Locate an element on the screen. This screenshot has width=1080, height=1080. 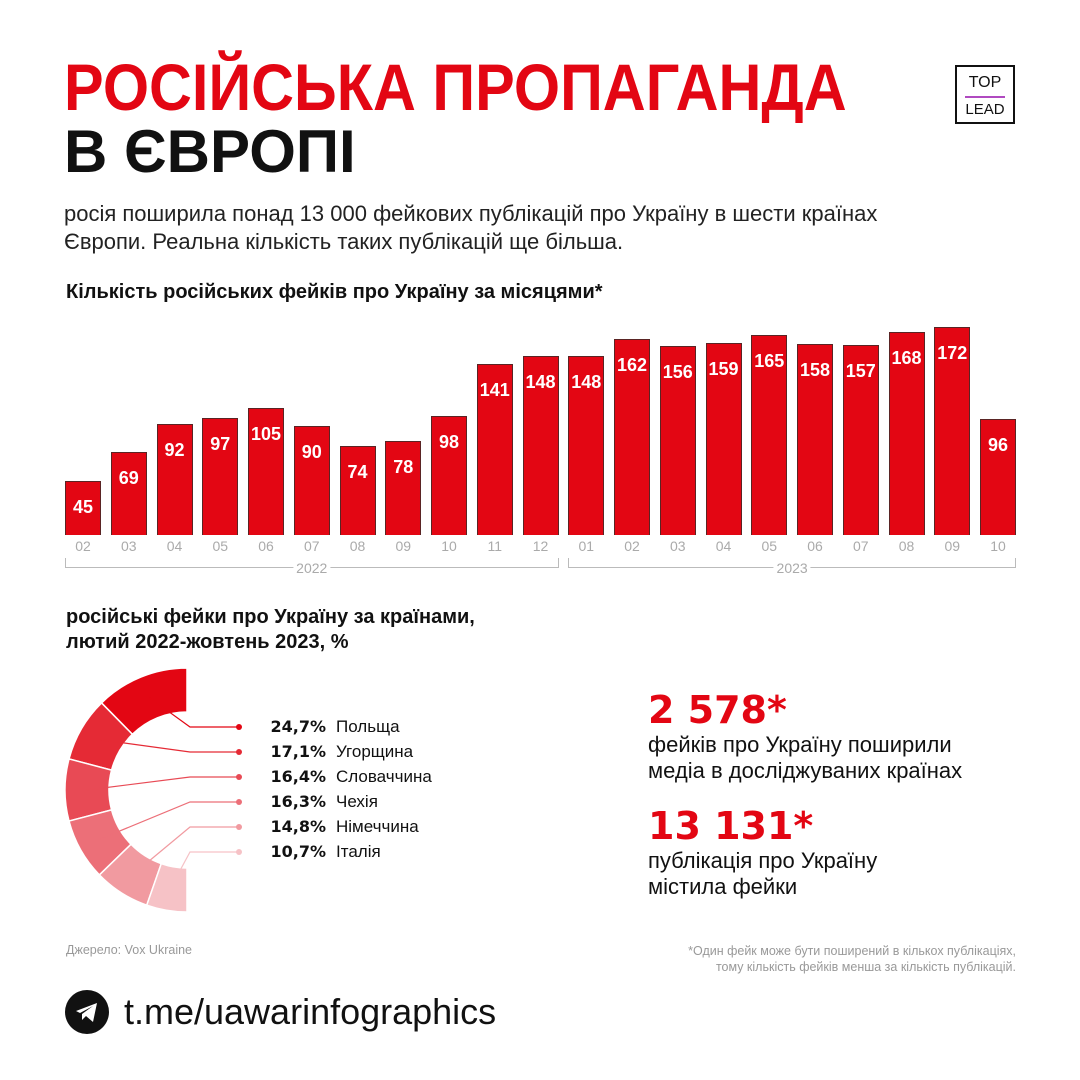
legend-country: Словаччина is located at coordinates (384, 776).